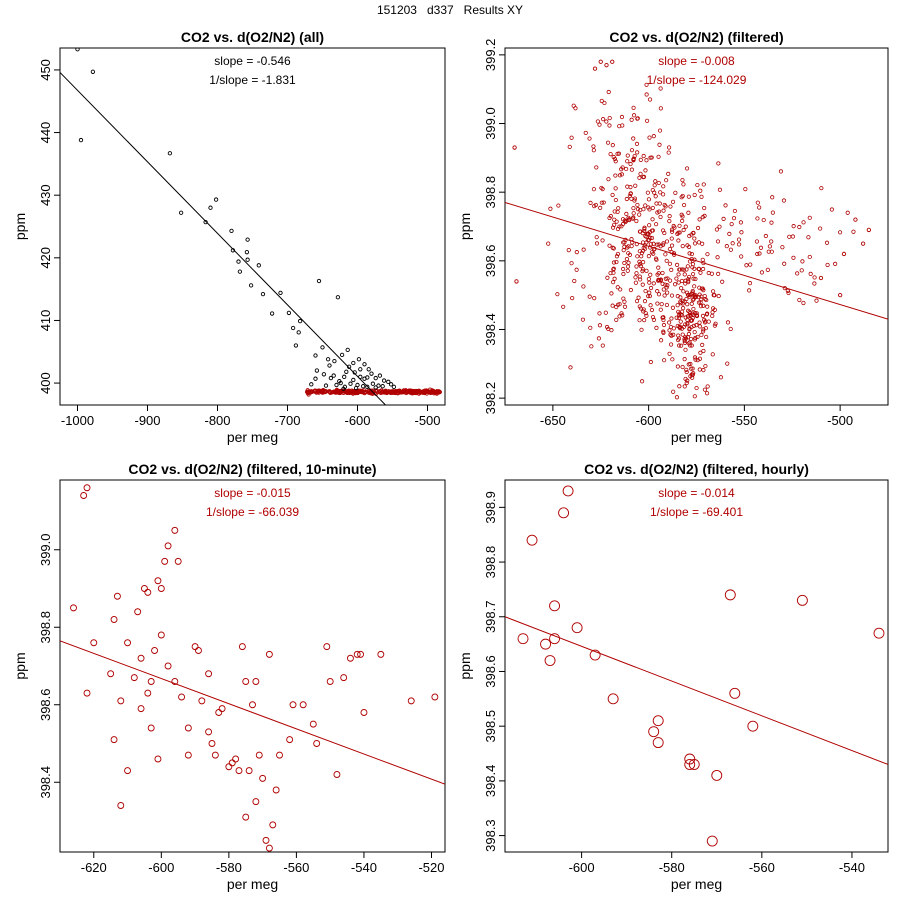  Describe the element at coordinates (45, 704) in the screenshot. I see `y-tick-label: 398.6` at that location.